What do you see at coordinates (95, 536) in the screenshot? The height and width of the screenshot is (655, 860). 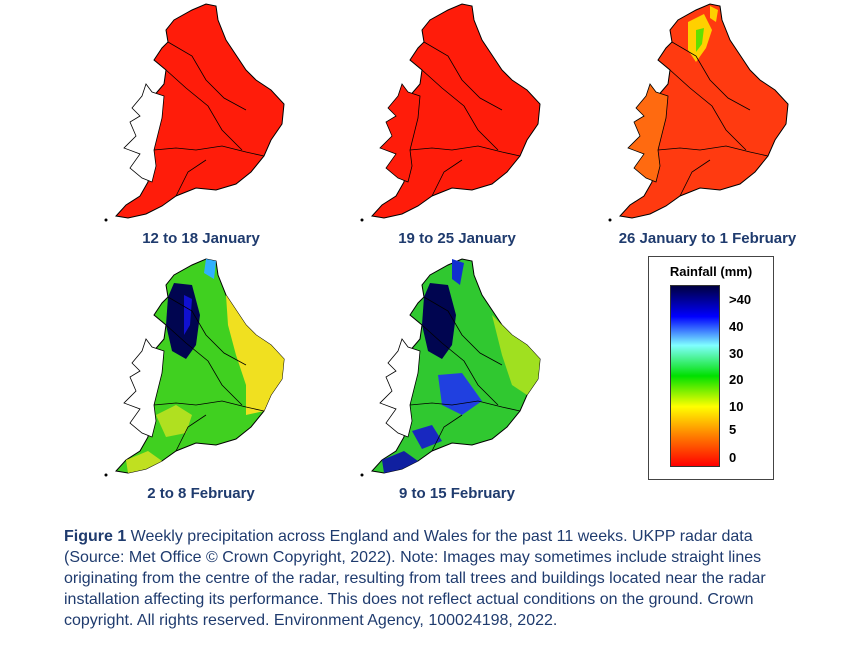 I see `figure-label: Figure 1` at bounding box center [95, 536].